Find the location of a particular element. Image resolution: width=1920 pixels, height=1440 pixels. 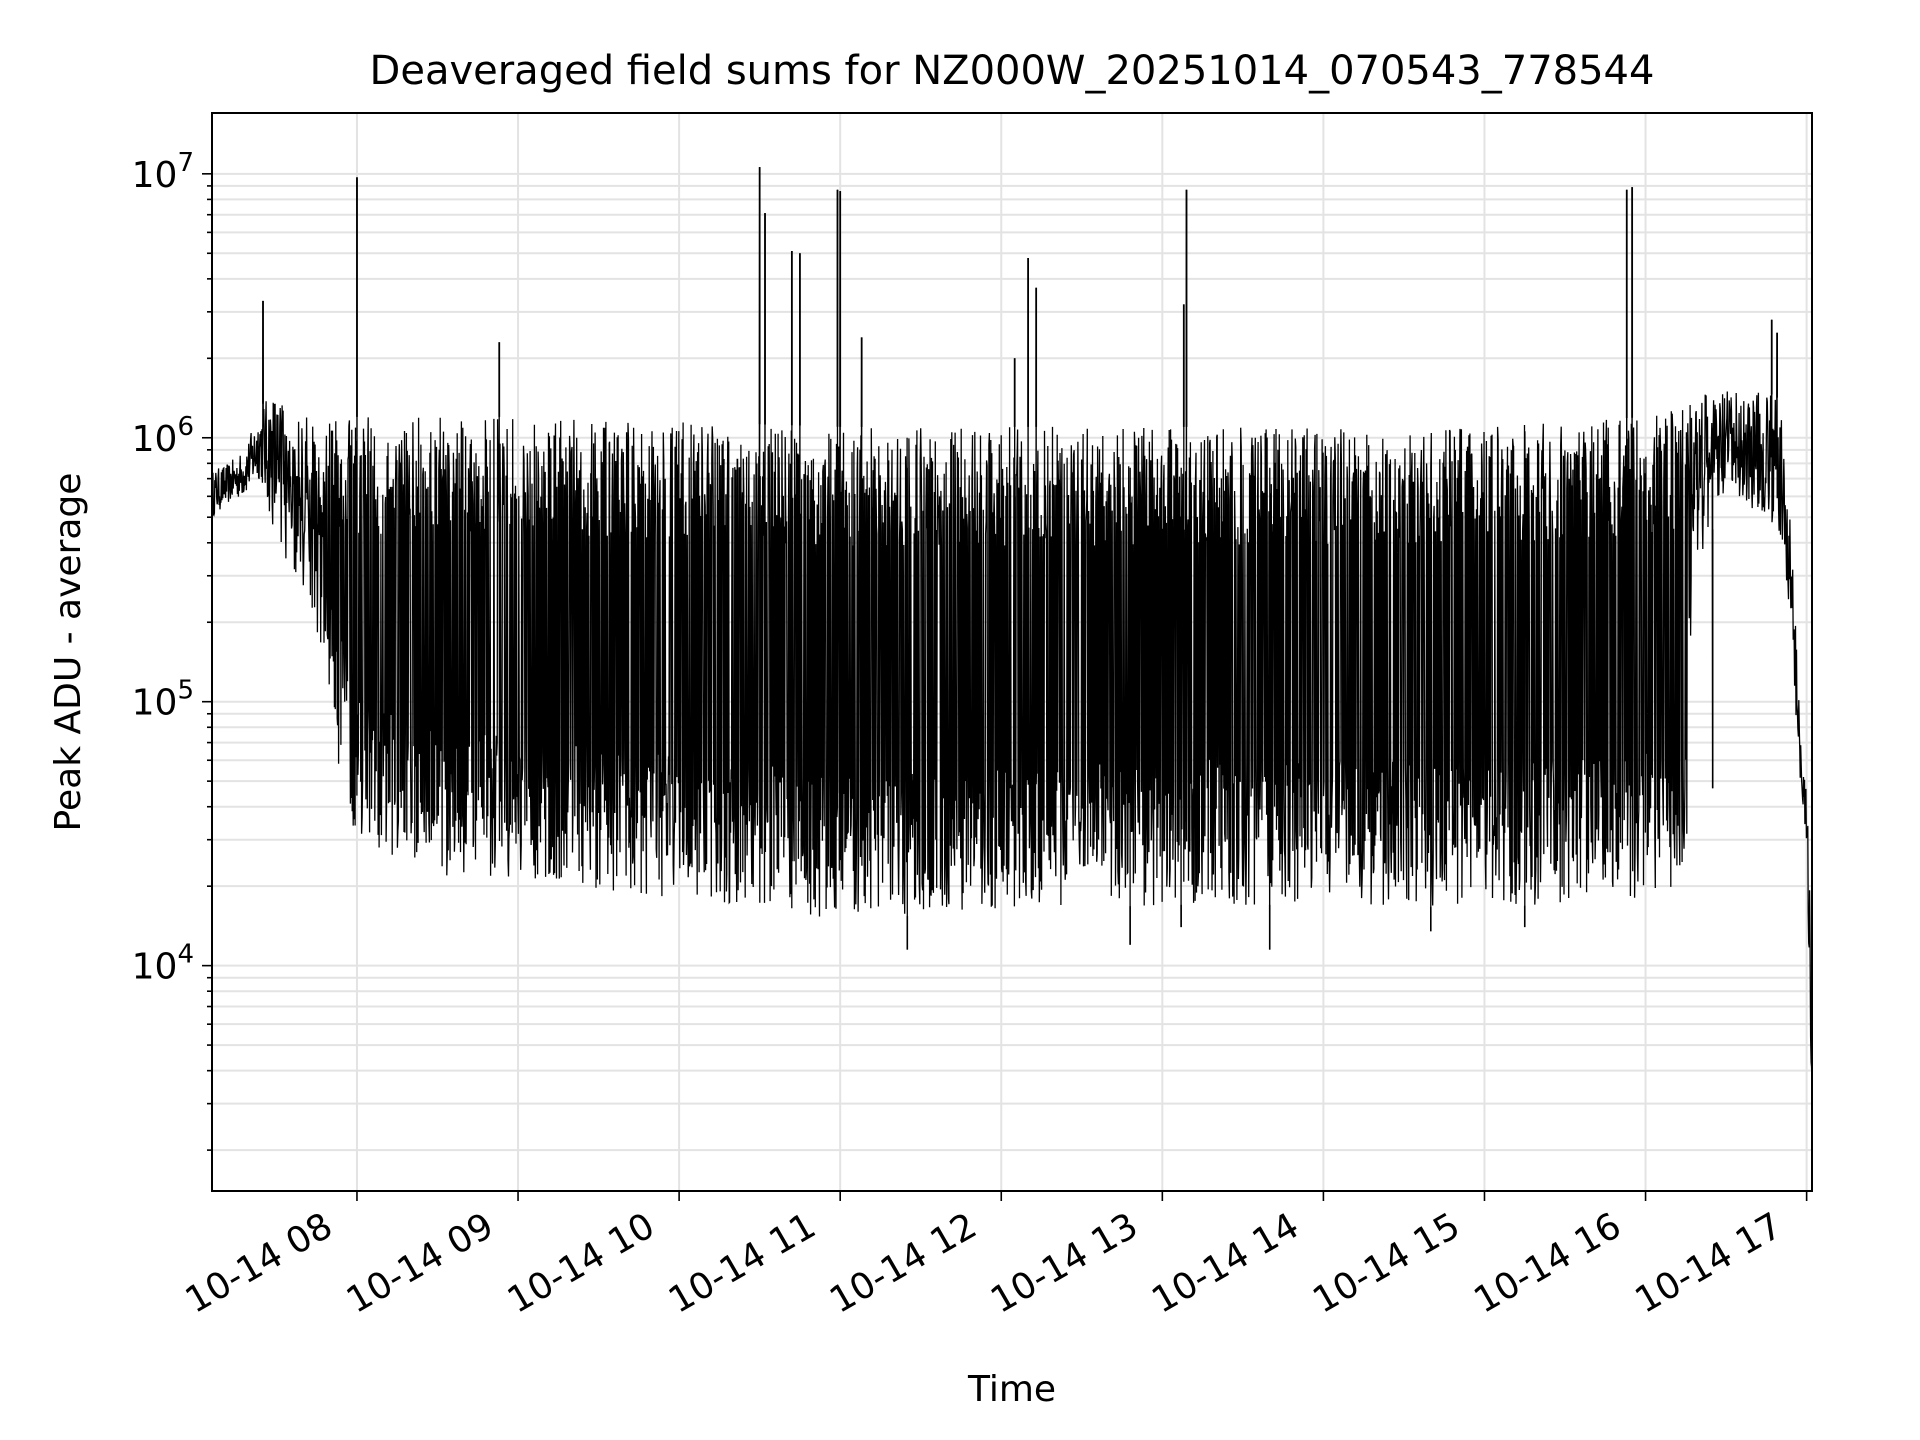

y-axis-ticks: 10⁴ 10⁵ 10⁶ 10⁷ is located at coordinates (172, 649).